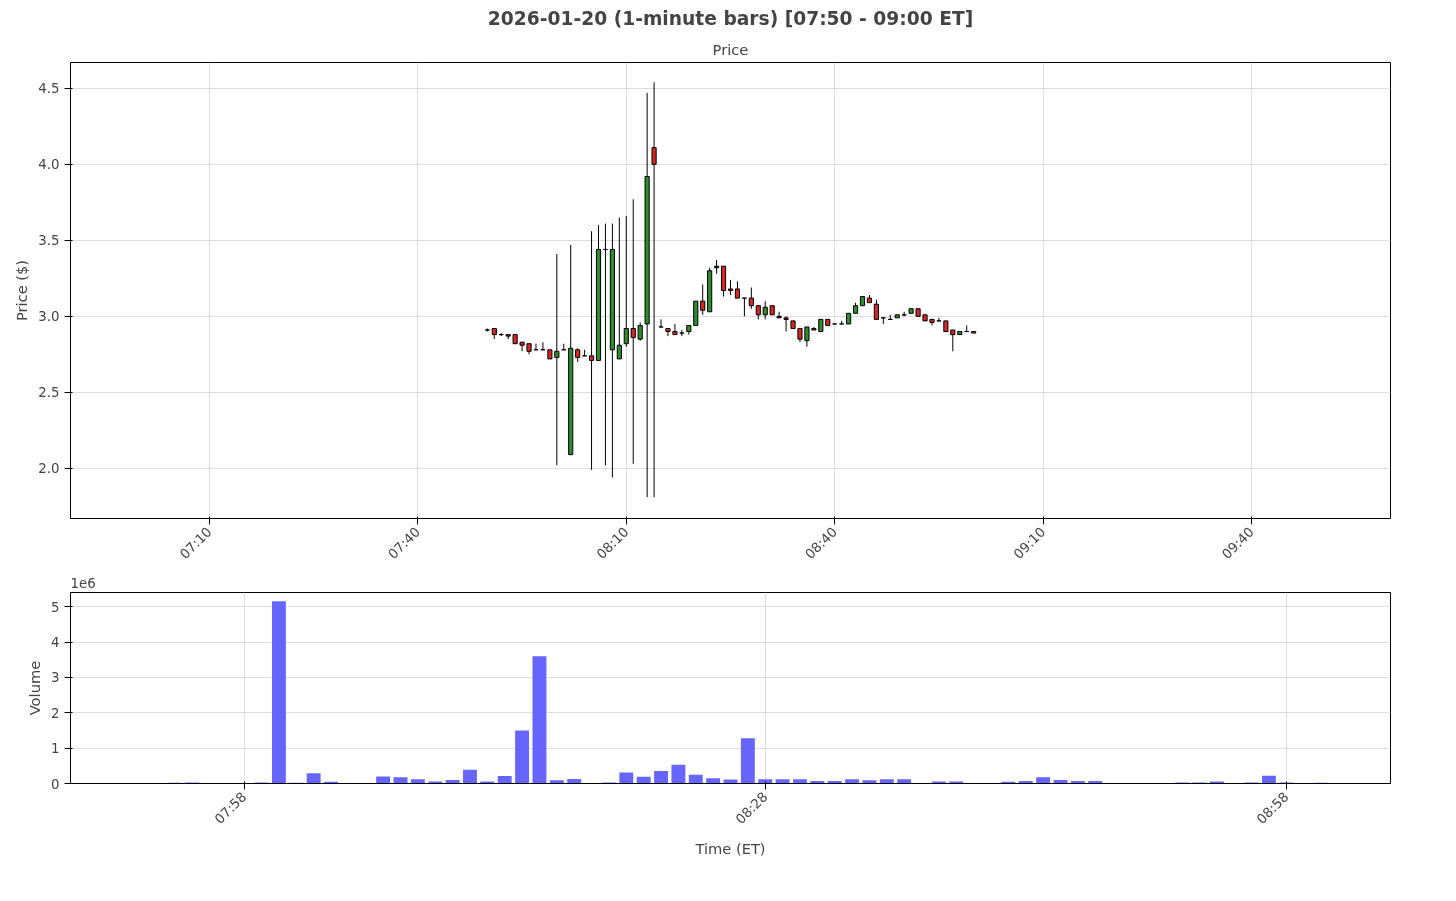 This screenshot has height=901, width=1456. I want to click on y-tick-label: 4, so click(55, 643).